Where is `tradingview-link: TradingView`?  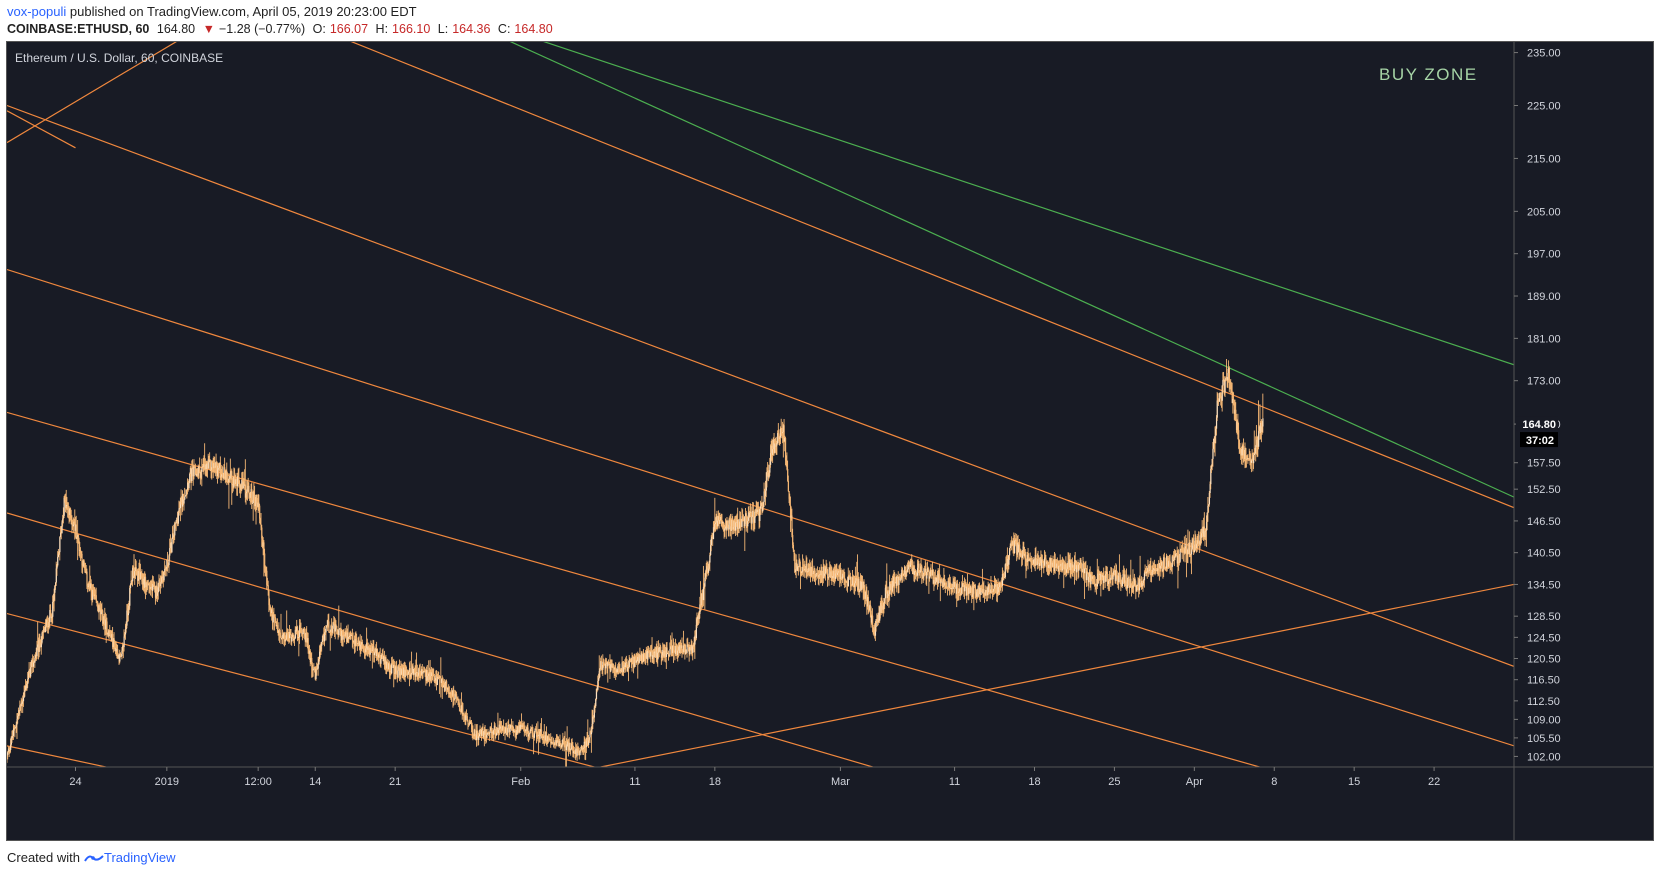
tradingview-link: TradingView is located at coordinates (130, 857).